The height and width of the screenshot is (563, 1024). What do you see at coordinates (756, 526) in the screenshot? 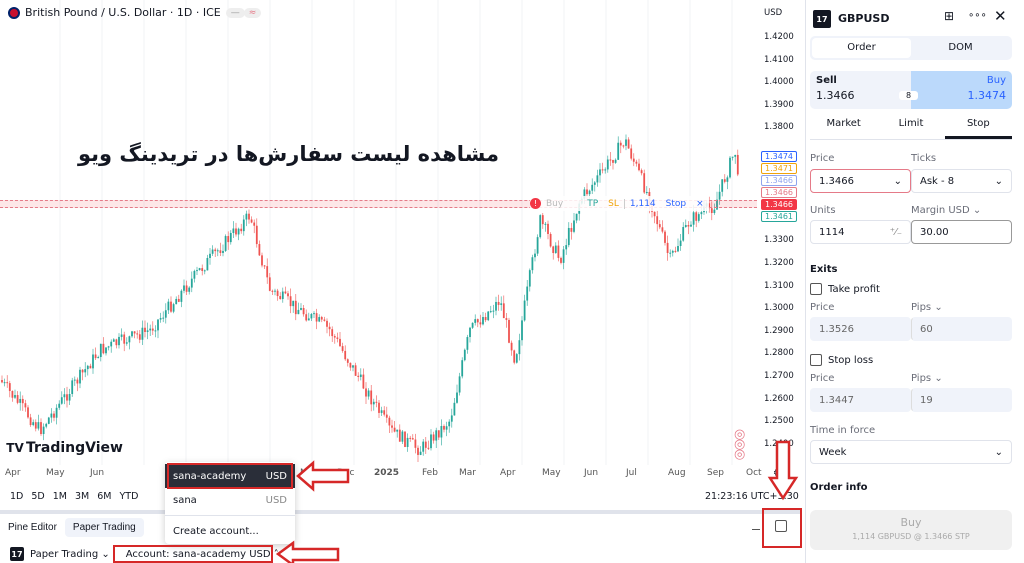
I see `minimize-icon` at bounding box center [756, 526].